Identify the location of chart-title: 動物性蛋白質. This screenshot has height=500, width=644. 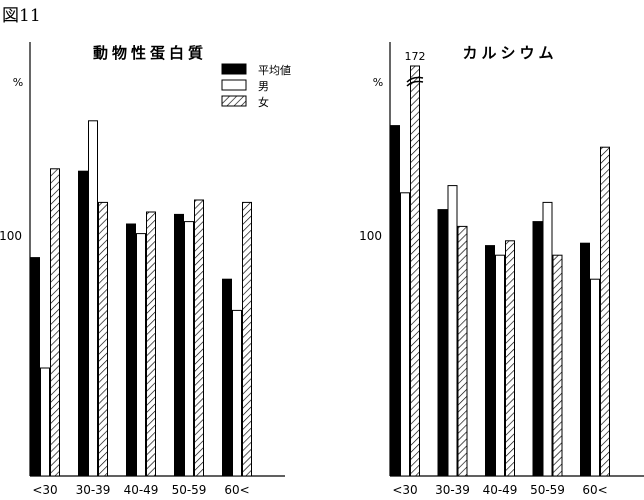
(150, 53).